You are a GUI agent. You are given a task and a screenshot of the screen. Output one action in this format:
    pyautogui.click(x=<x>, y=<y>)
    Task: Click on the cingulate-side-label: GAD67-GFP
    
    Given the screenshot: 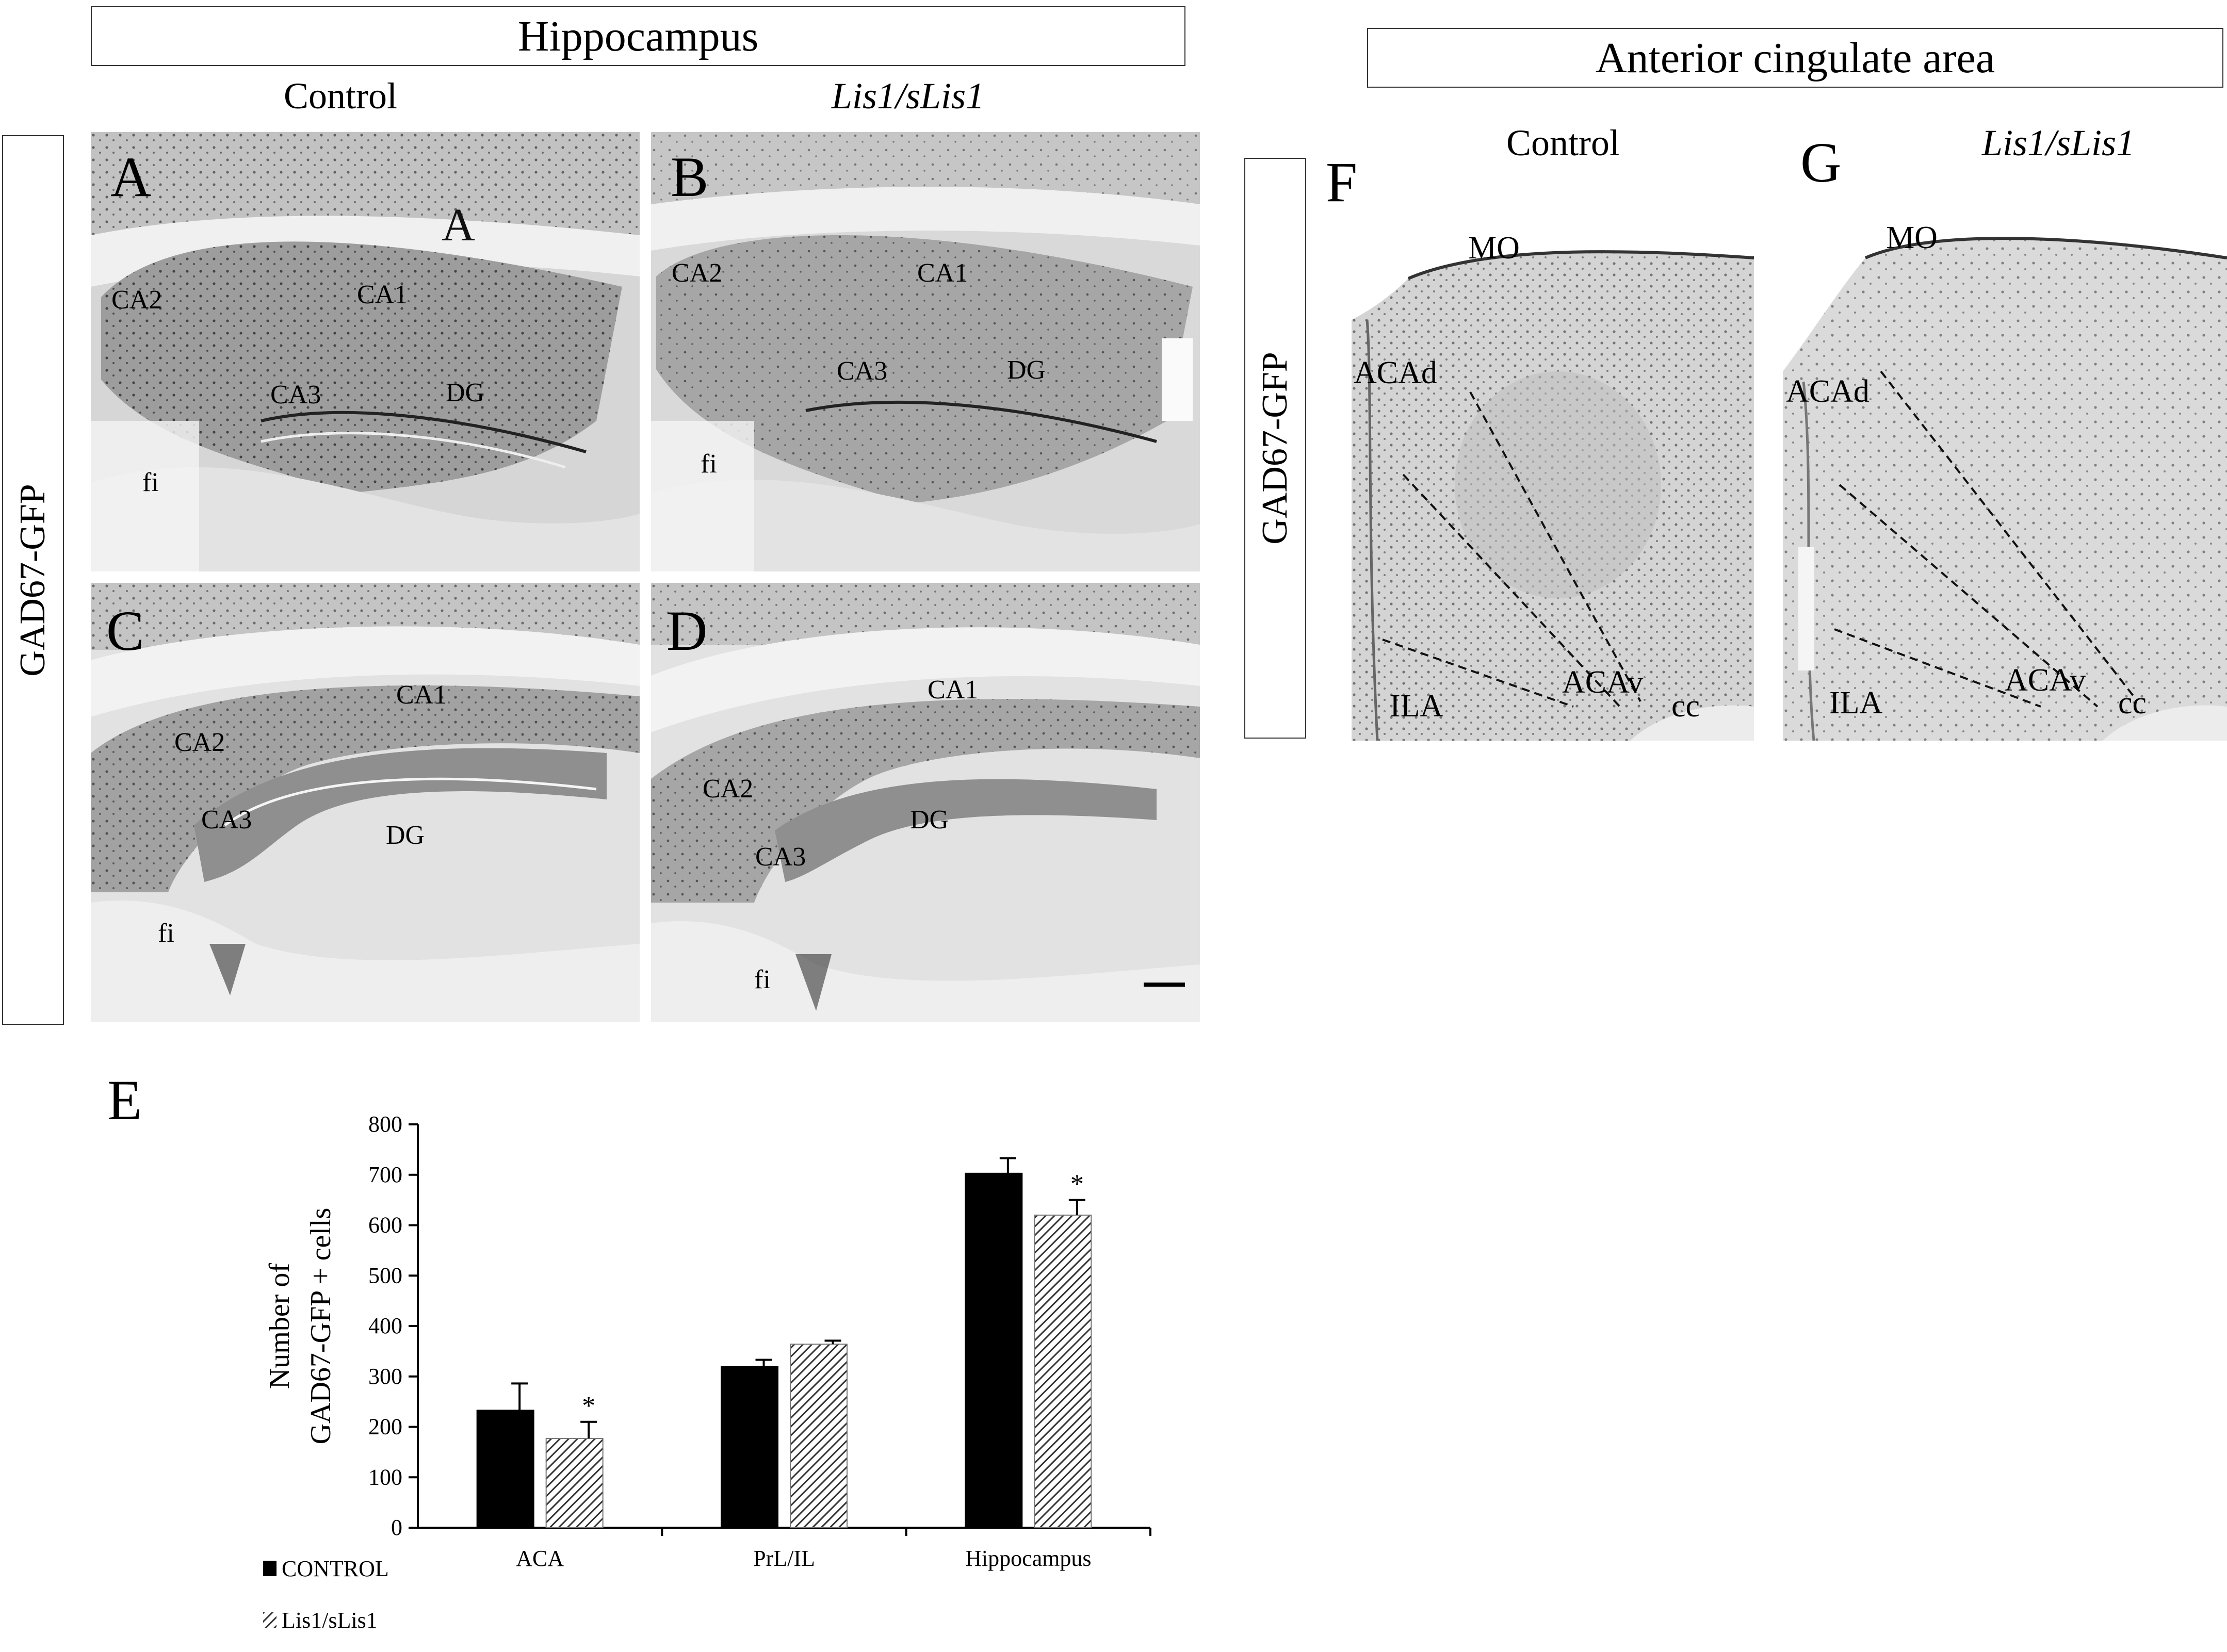 What is the action you would take?
    pyautogui.click(x=1275, y=448)
    